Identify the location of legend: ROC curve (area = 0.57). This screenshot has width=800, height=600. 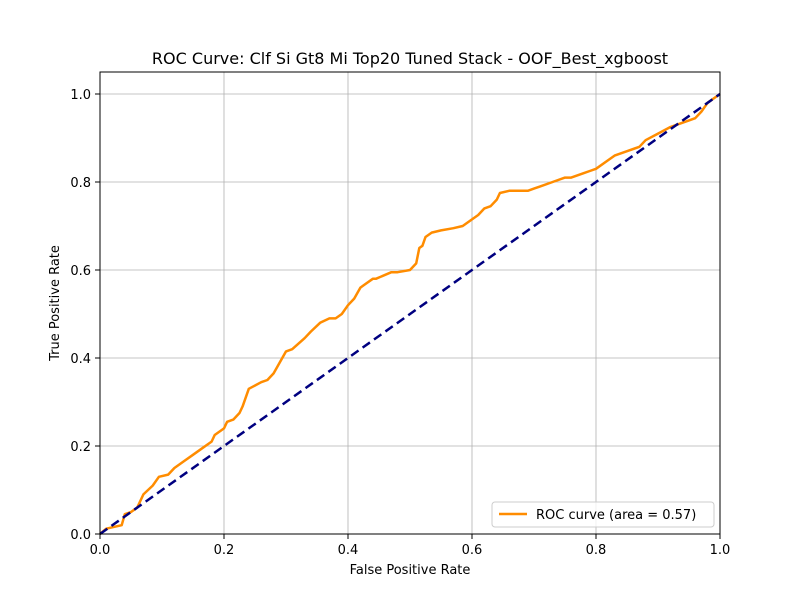
(603, 514).